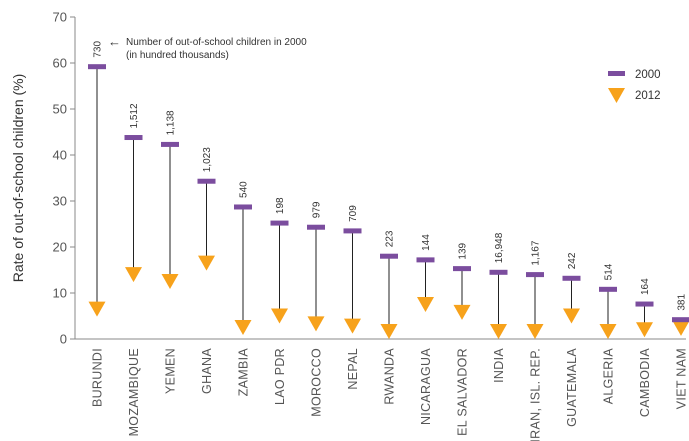  Describe the element at coordinates (207, 159) in the screenshot. I see `count-label: 1,023` at that location.